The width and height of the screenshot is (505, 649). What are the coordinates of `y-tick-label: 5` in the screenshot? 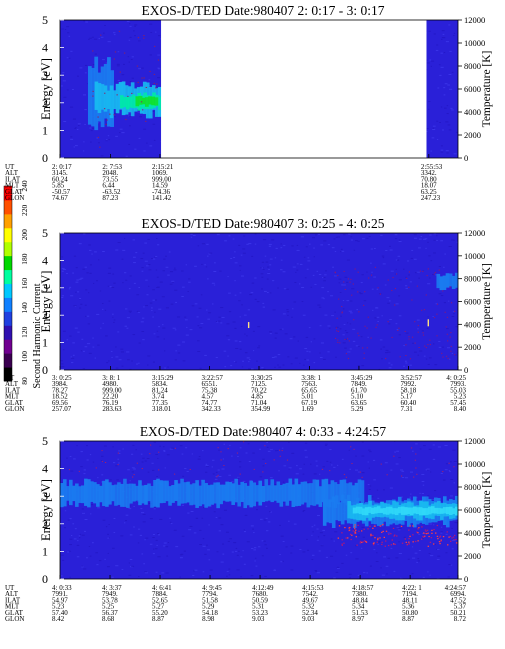 It's located at (45, 20).